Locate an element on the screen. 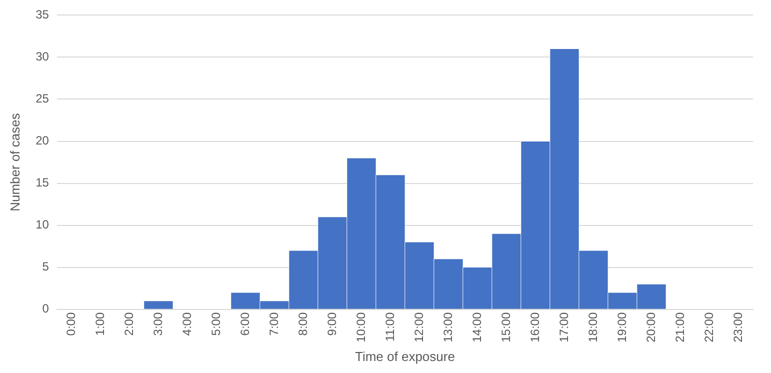 This screenshot has height=373, width=771. y-tick-label: 25 is located at coordinates (43, 99).